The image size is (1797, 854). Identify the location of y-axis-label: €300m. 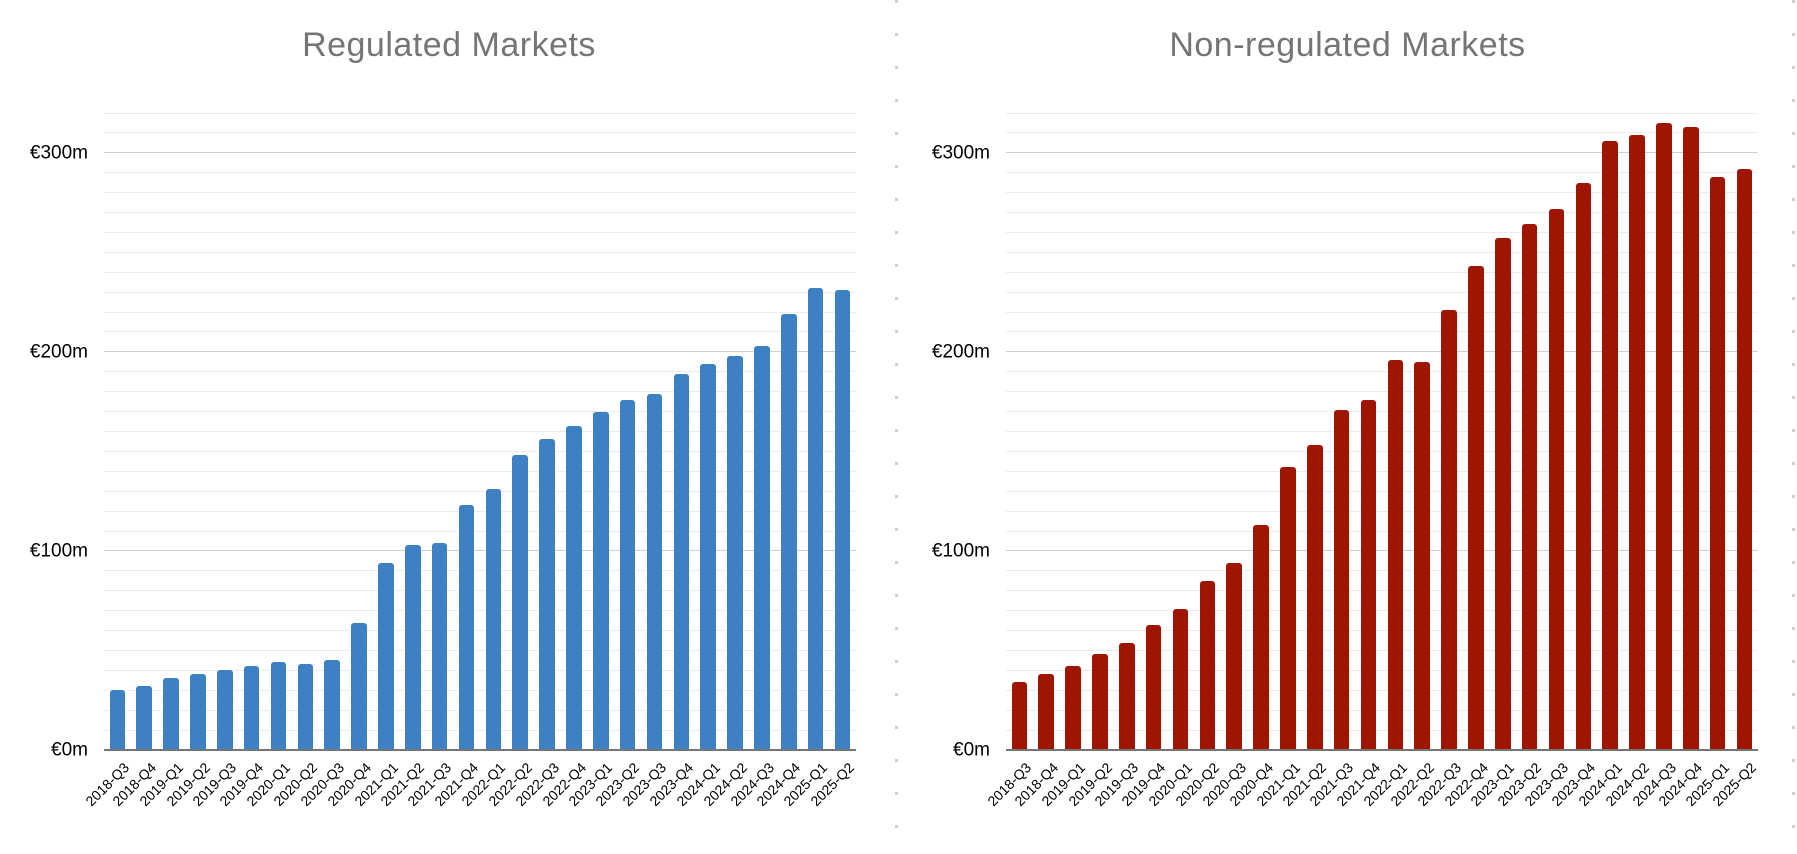
(960, 153).